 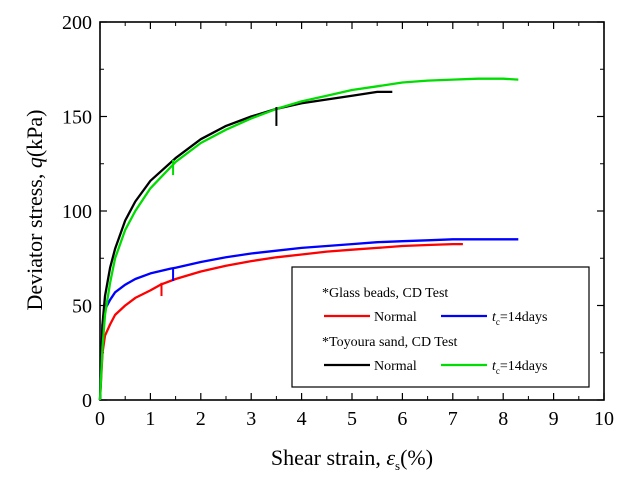 What do you see at coordinates (503, 419) in the screenshot?
I see `x-tick-label: 8` at bounding box center [503, 419].